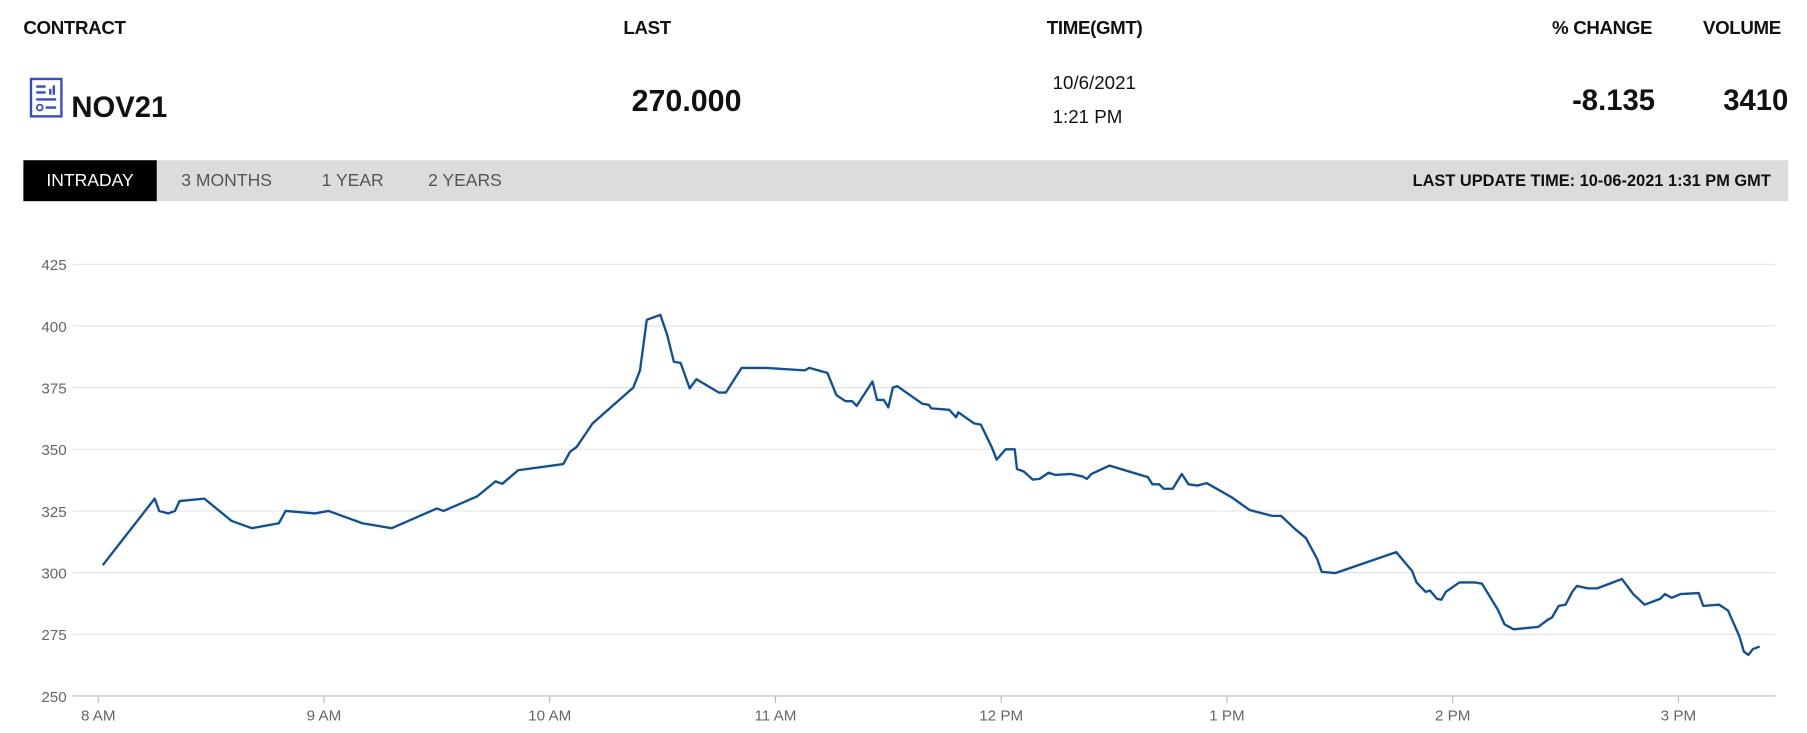  What do you see at coordinates (53, 573) in the screenshot?
I see `y-tick-label: 300` at bounding box center [53, 573].